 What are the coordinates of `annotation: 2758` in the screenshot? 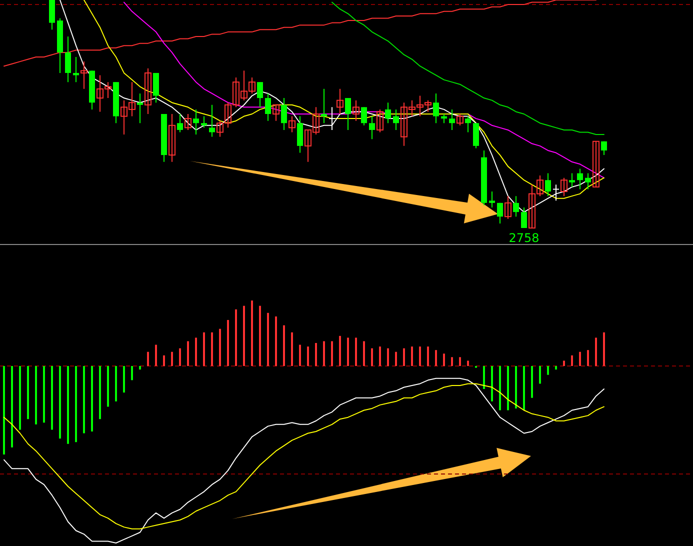 It's located at (524, 238).